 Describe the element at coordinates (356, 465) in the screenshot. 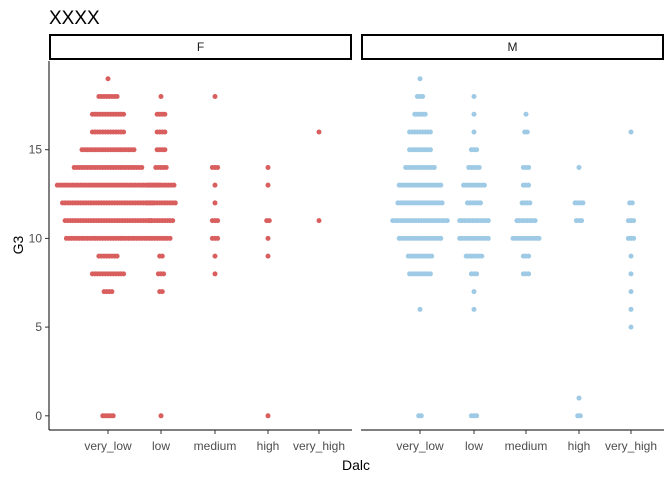

I see `x-axis-title: Dalc` at that location.